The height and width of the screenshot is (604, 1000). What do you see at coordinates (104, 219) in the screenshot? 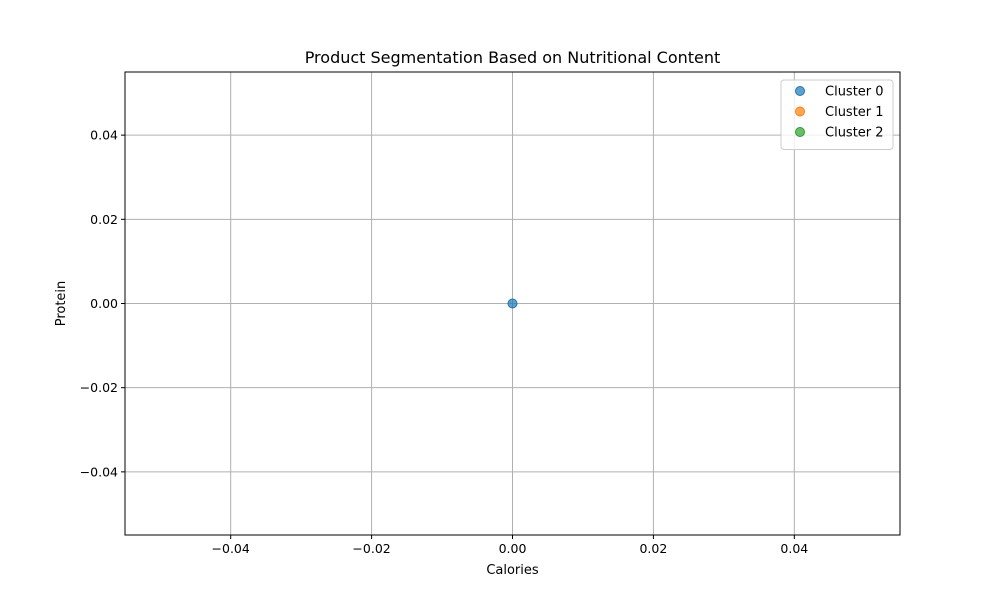
I see `y-tick-label: 0.02` at bounding box center [104, 219].